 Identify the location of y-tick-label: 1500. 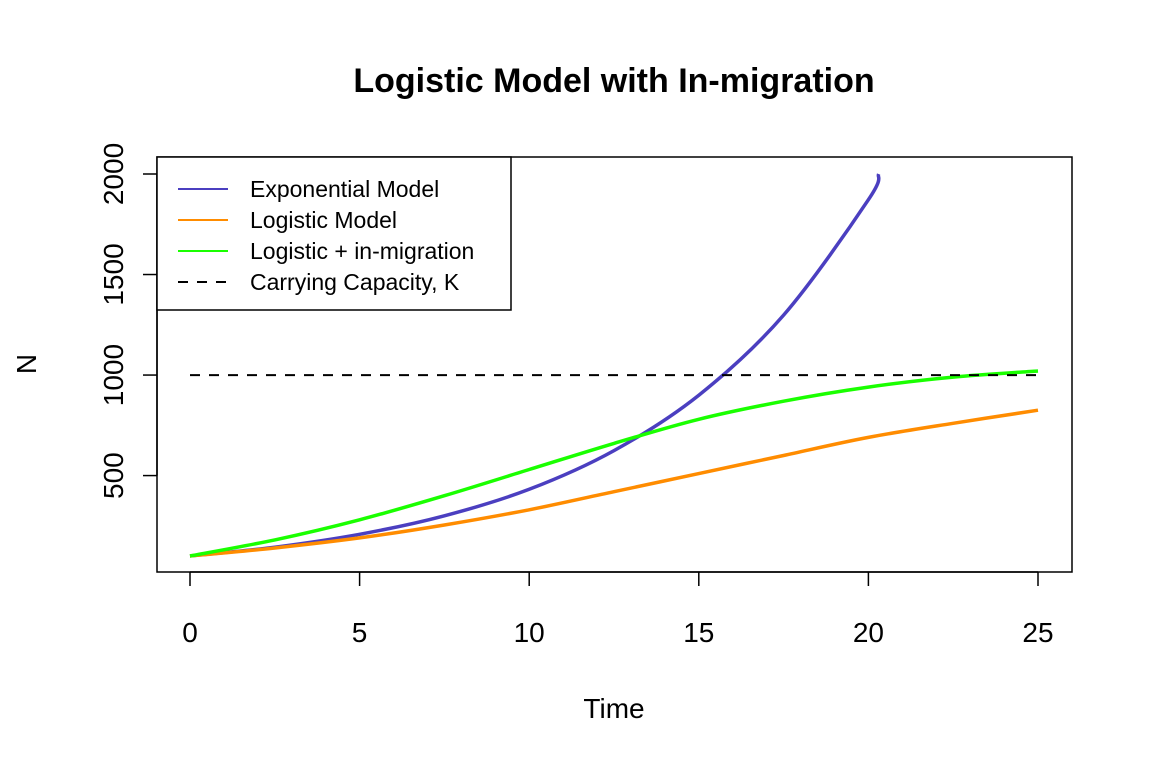
(113, 274).